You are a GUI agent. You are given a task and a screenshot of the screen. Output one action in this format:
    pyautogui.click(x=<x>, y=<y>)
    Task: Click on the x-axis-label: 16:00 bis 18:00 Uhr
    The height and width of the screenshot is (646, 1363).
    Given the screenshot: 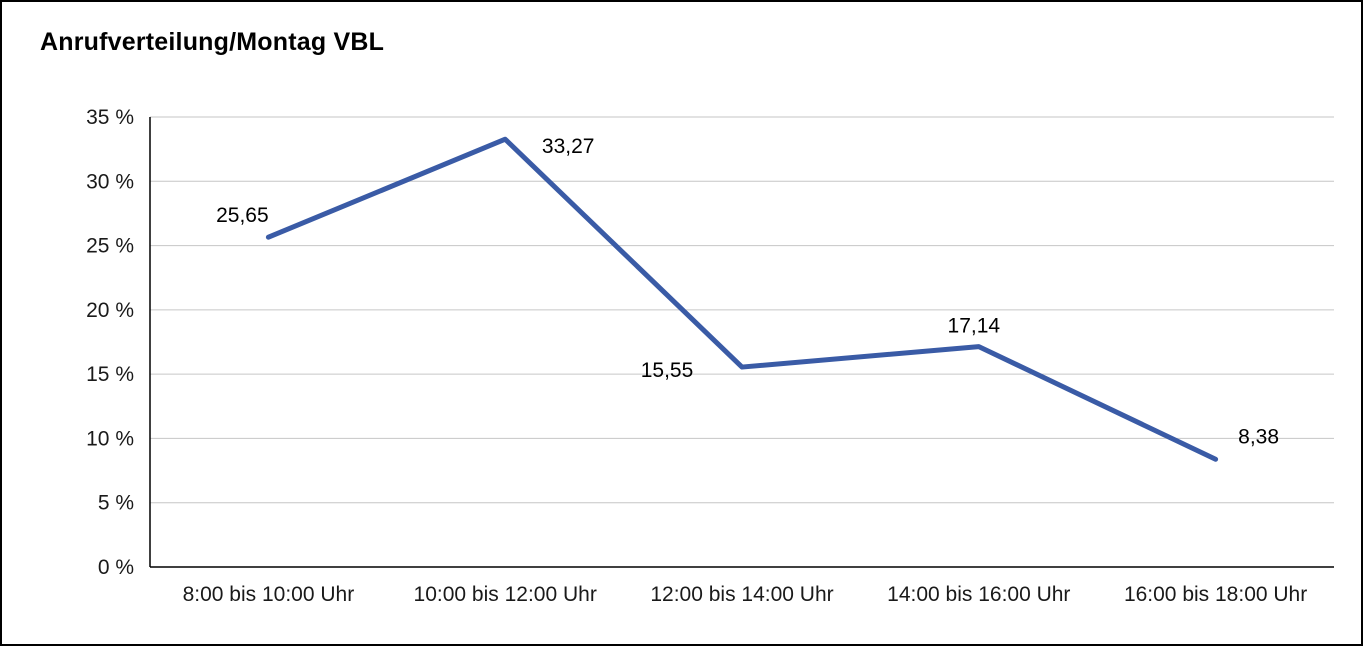 What is the action you would take?
    pyautogui.click(x=1215, y=594)
    